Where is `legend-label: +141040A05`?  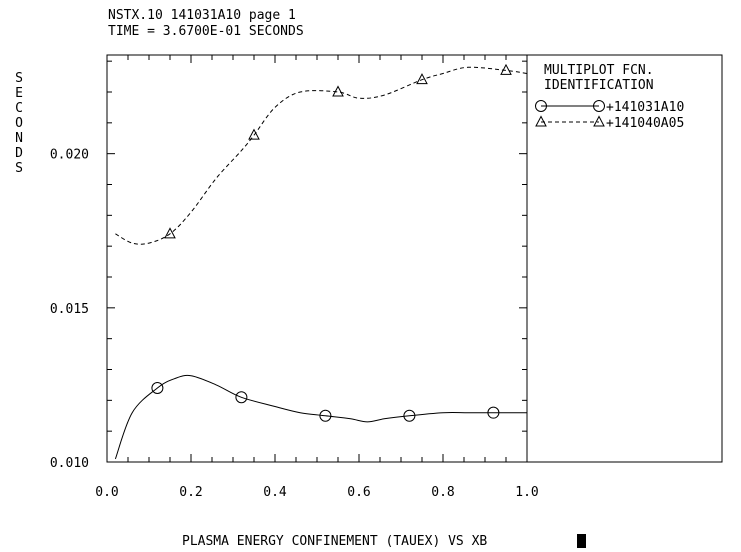
legend-label: +141040A05 is located at coordinates (645, 123).